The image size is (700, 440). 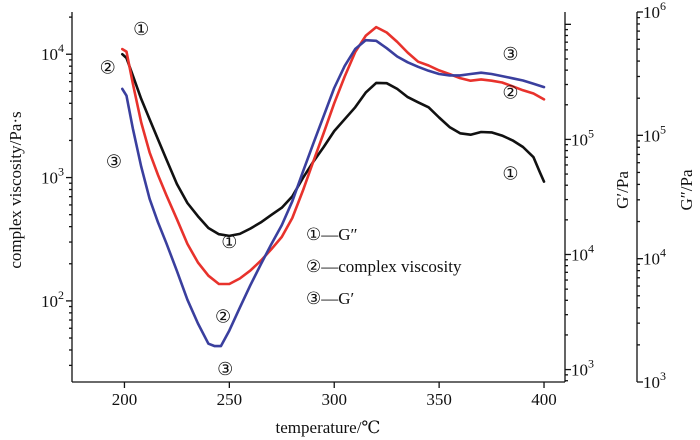 I want to click on legend: ①—G″ ②—complex viscosity ③—G′, so click(x=384, y=266).